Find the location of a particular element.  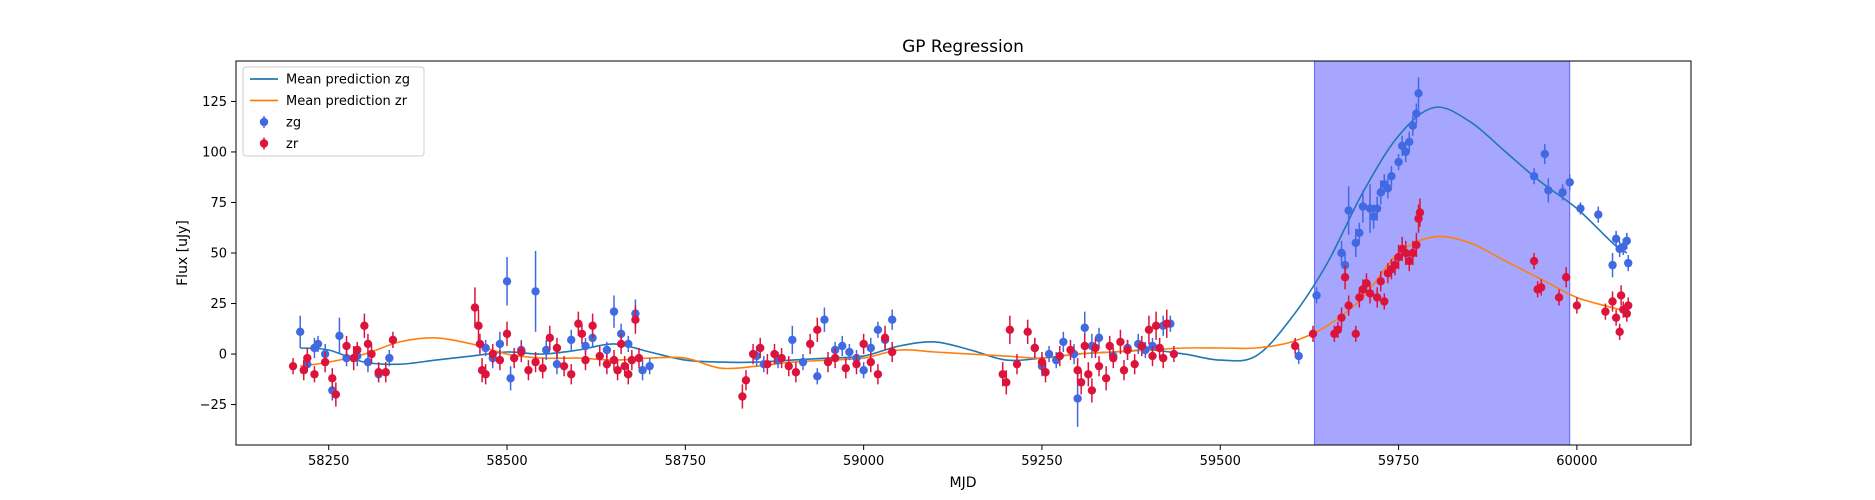

y-tick-label: 125 is located at coordinates (214, 102).